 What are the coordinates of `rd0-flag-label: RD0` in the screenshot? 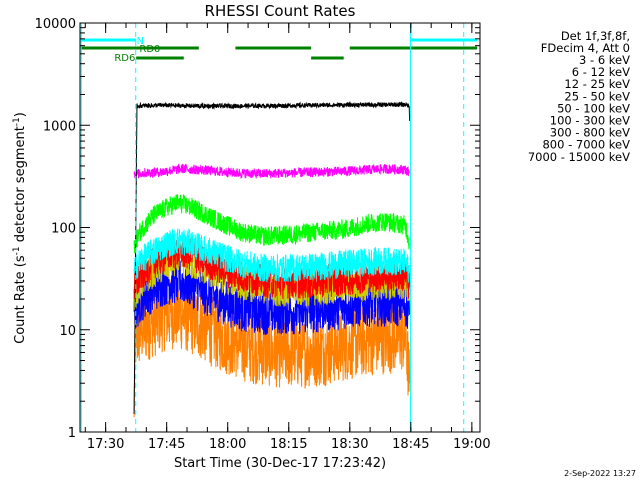 It's located at (149, 49).